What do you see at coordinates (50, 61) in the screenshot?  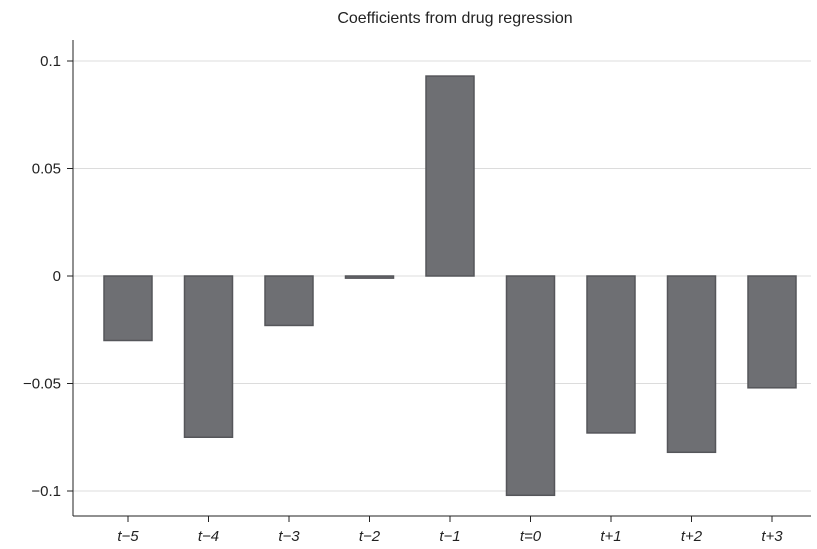 I see `y-tick-label: 0.1` at bounding box center [50, 61].